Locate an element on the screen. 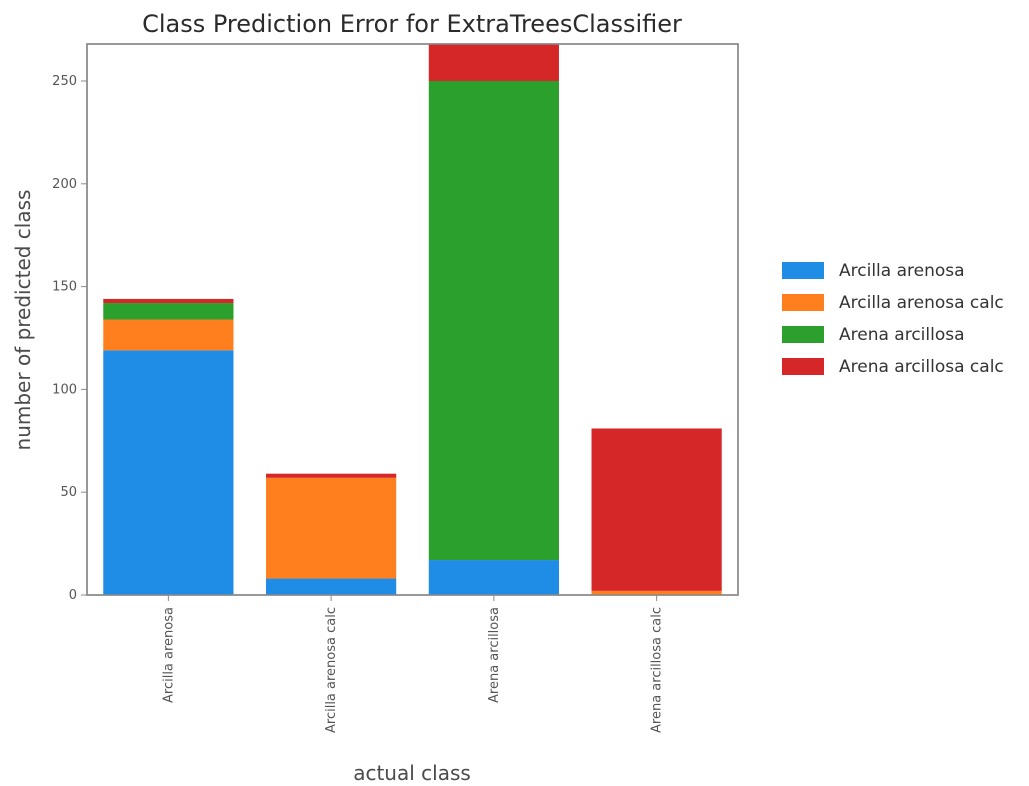 The image size is (1029, 786). y-tick-label: 200 is located at coordinates (64, 184).